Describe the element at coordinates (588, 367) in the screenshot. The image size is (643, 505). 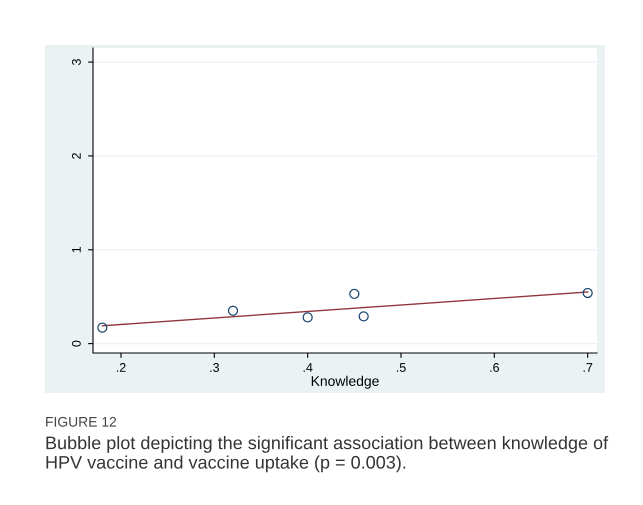
I see `x-tick-label: .7` at that location.